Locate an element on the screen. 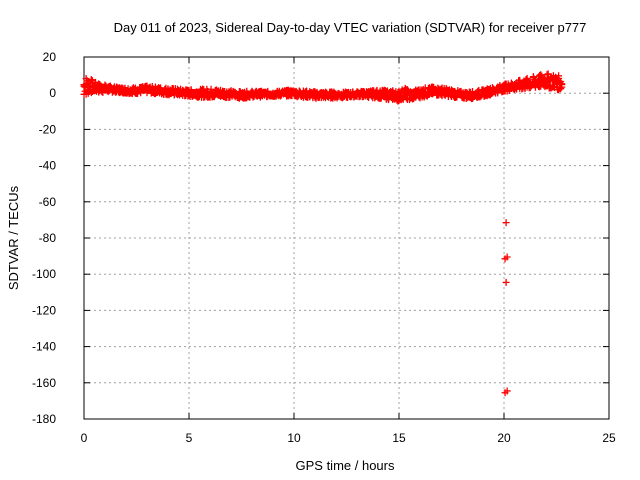 The height and width of the screenshot is (480, 640). x-tick-label: 20 is located at coordinates (504, 438).